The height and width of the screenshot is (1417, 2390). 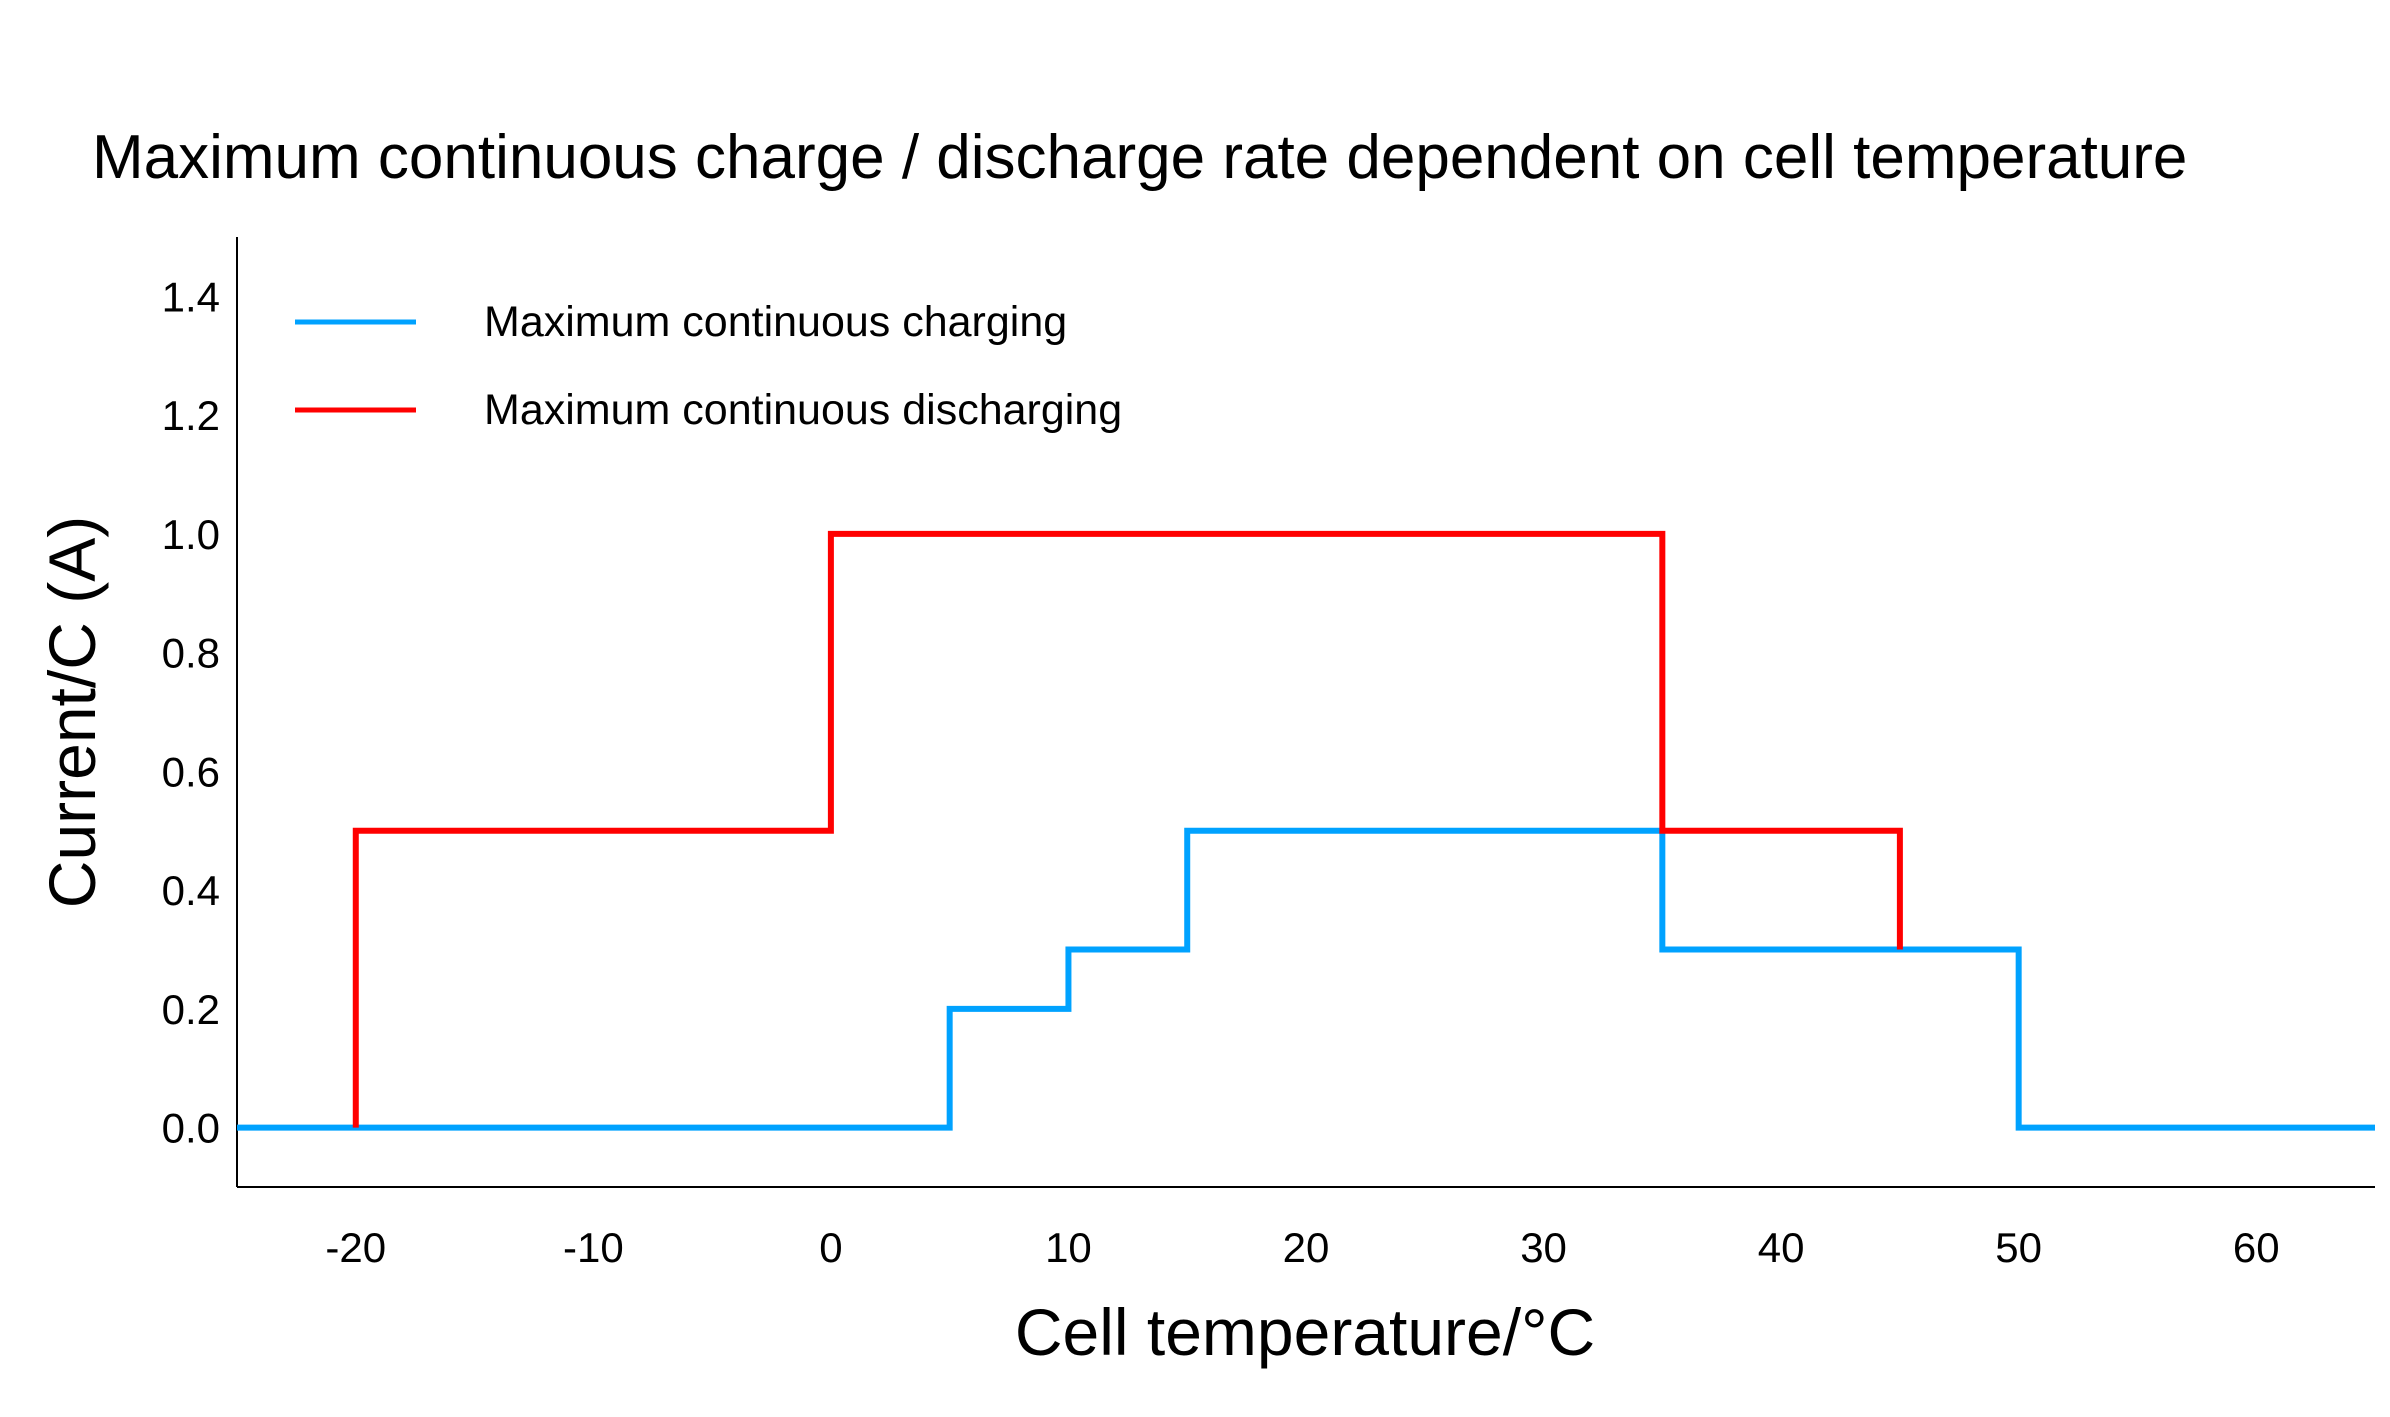 What do you see at coordinates (593, 1247) in the screenshot?
I see `x-tick-label: -10` at bounding box center [593, 1247].